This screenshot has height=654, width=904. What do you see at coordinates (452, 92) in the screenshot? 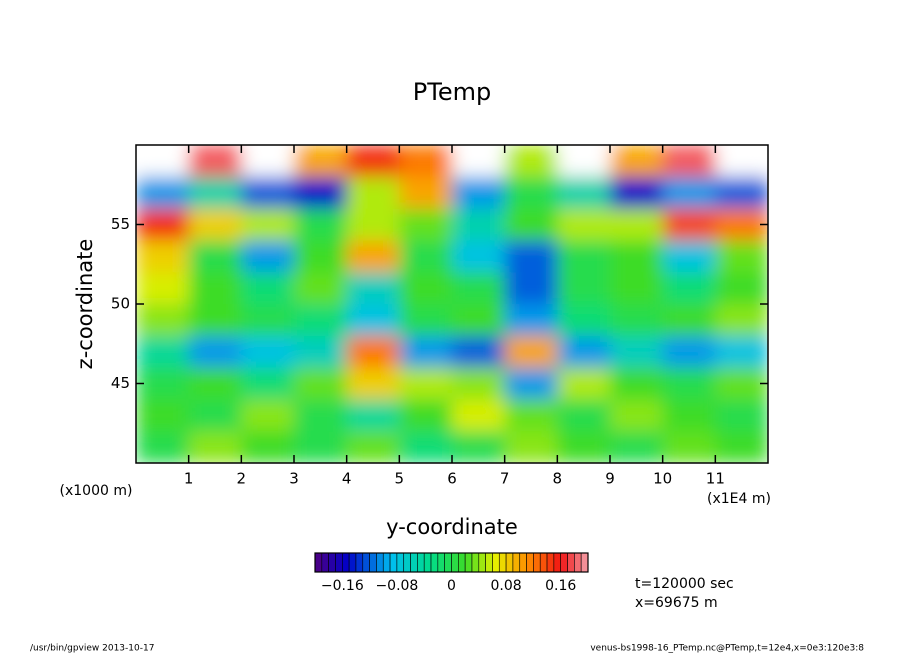
I see `chart-title: PTemp` at bounding box center [452, 92].